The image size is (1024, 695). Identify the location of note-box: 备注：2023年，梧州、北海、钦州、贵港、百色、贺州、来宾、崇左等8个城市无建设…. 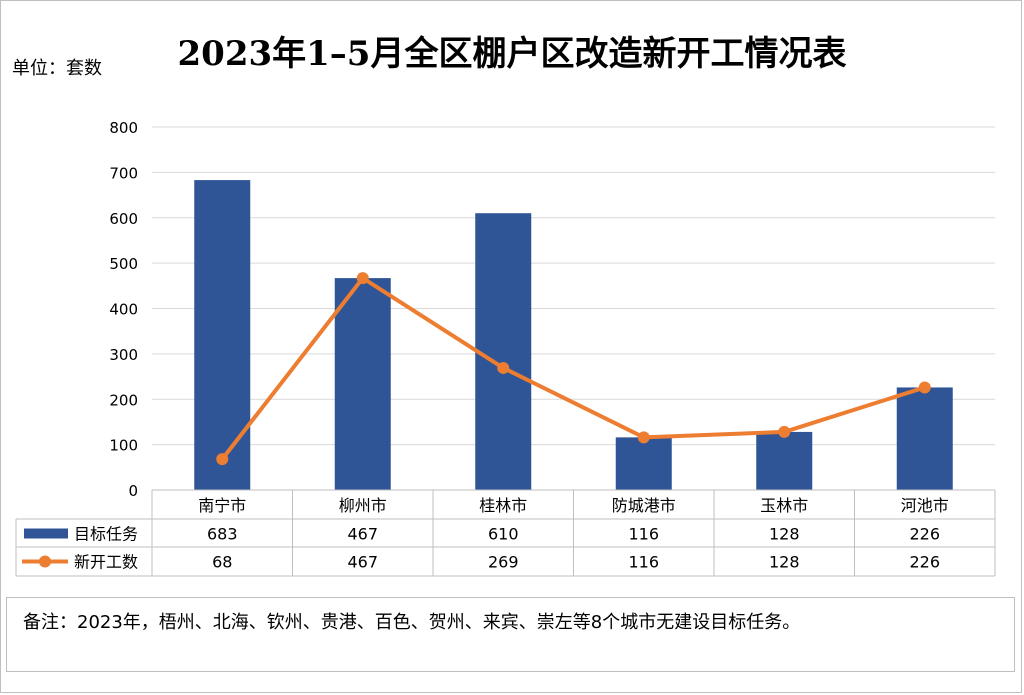
(510, 634).